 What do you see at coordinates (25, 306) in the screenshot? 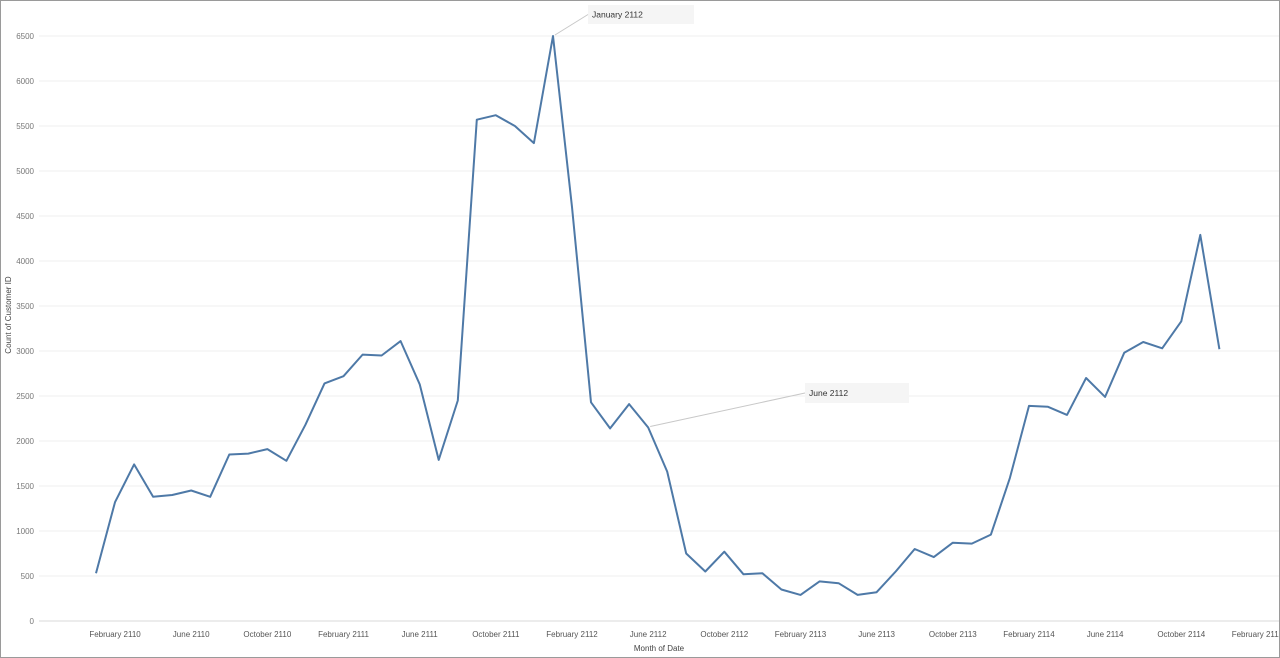
I see `y-tick-label: 3500` at bounding box center [25, 306].